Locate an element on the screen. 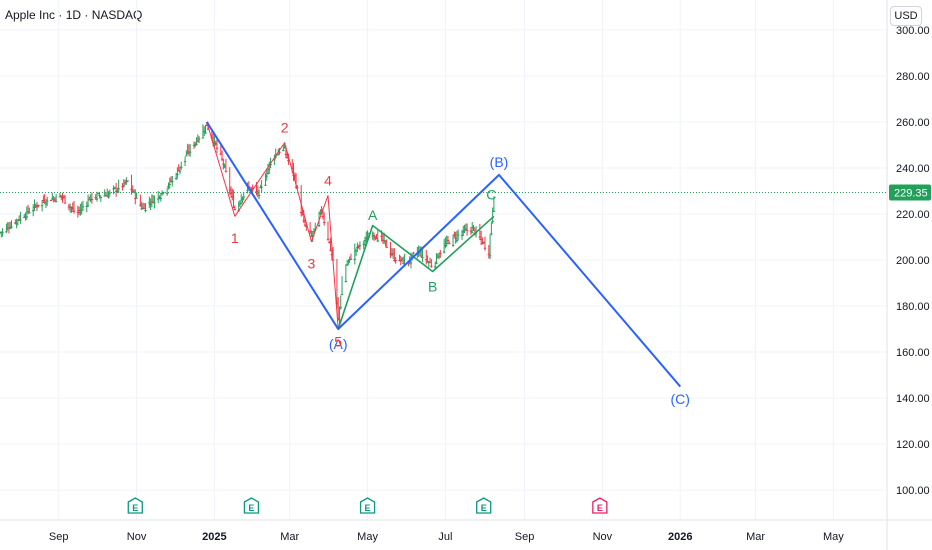  wave-label: (C) is located at coordinates (680, 399).